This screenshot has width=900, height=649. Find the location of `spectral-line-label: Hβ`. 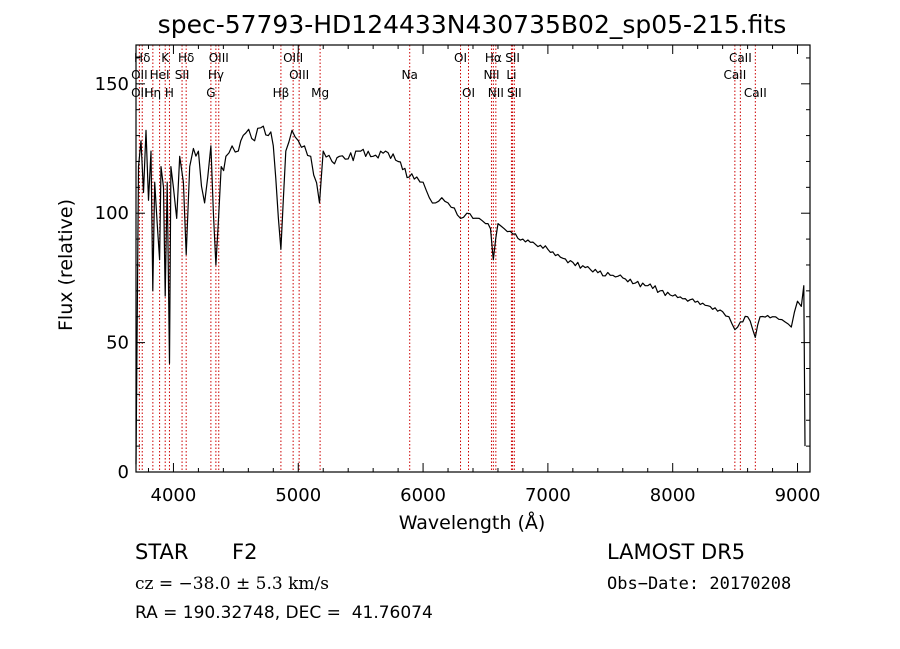

spectral-line-label: Hβ is located at coordinates (281, 93).